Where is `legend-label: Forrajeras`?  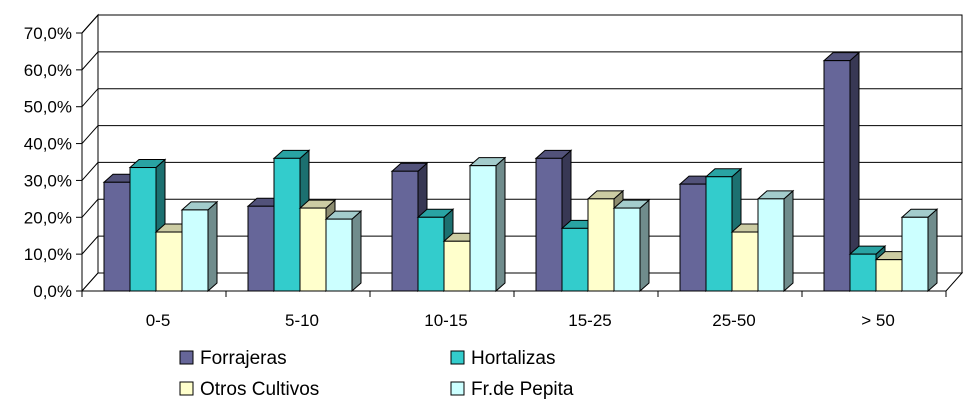
legend-label: Forrajeras is located at coordinates (243, 358).